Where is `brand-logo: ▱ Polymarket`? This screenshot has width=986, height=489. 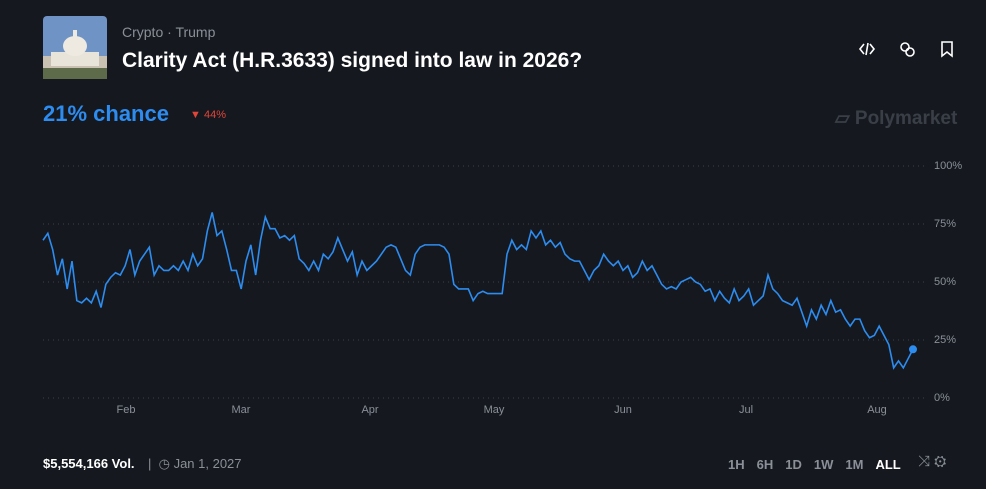 brand-logo: ▱ Polymarket is located at coordinates (896, 118).